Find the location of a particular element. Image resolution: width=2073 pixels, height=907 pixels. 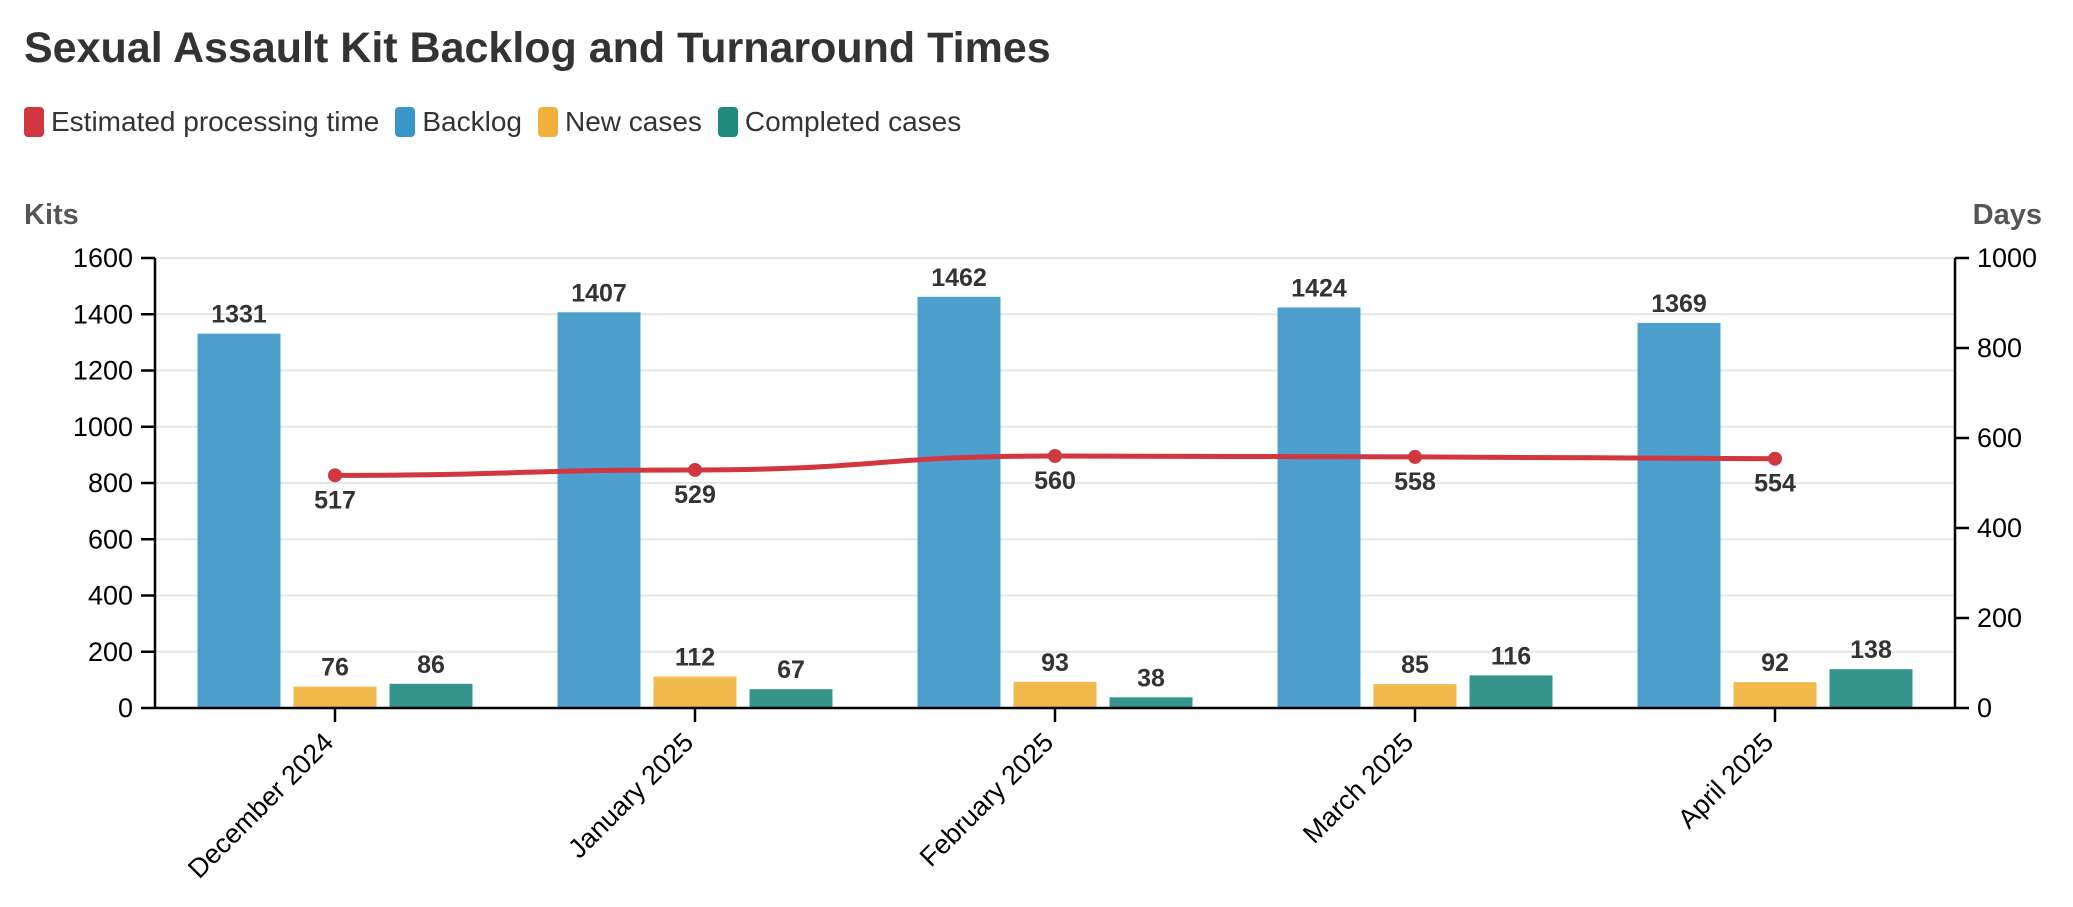

data-label-processing-time: 560 is located at coordinates (1055, 481).